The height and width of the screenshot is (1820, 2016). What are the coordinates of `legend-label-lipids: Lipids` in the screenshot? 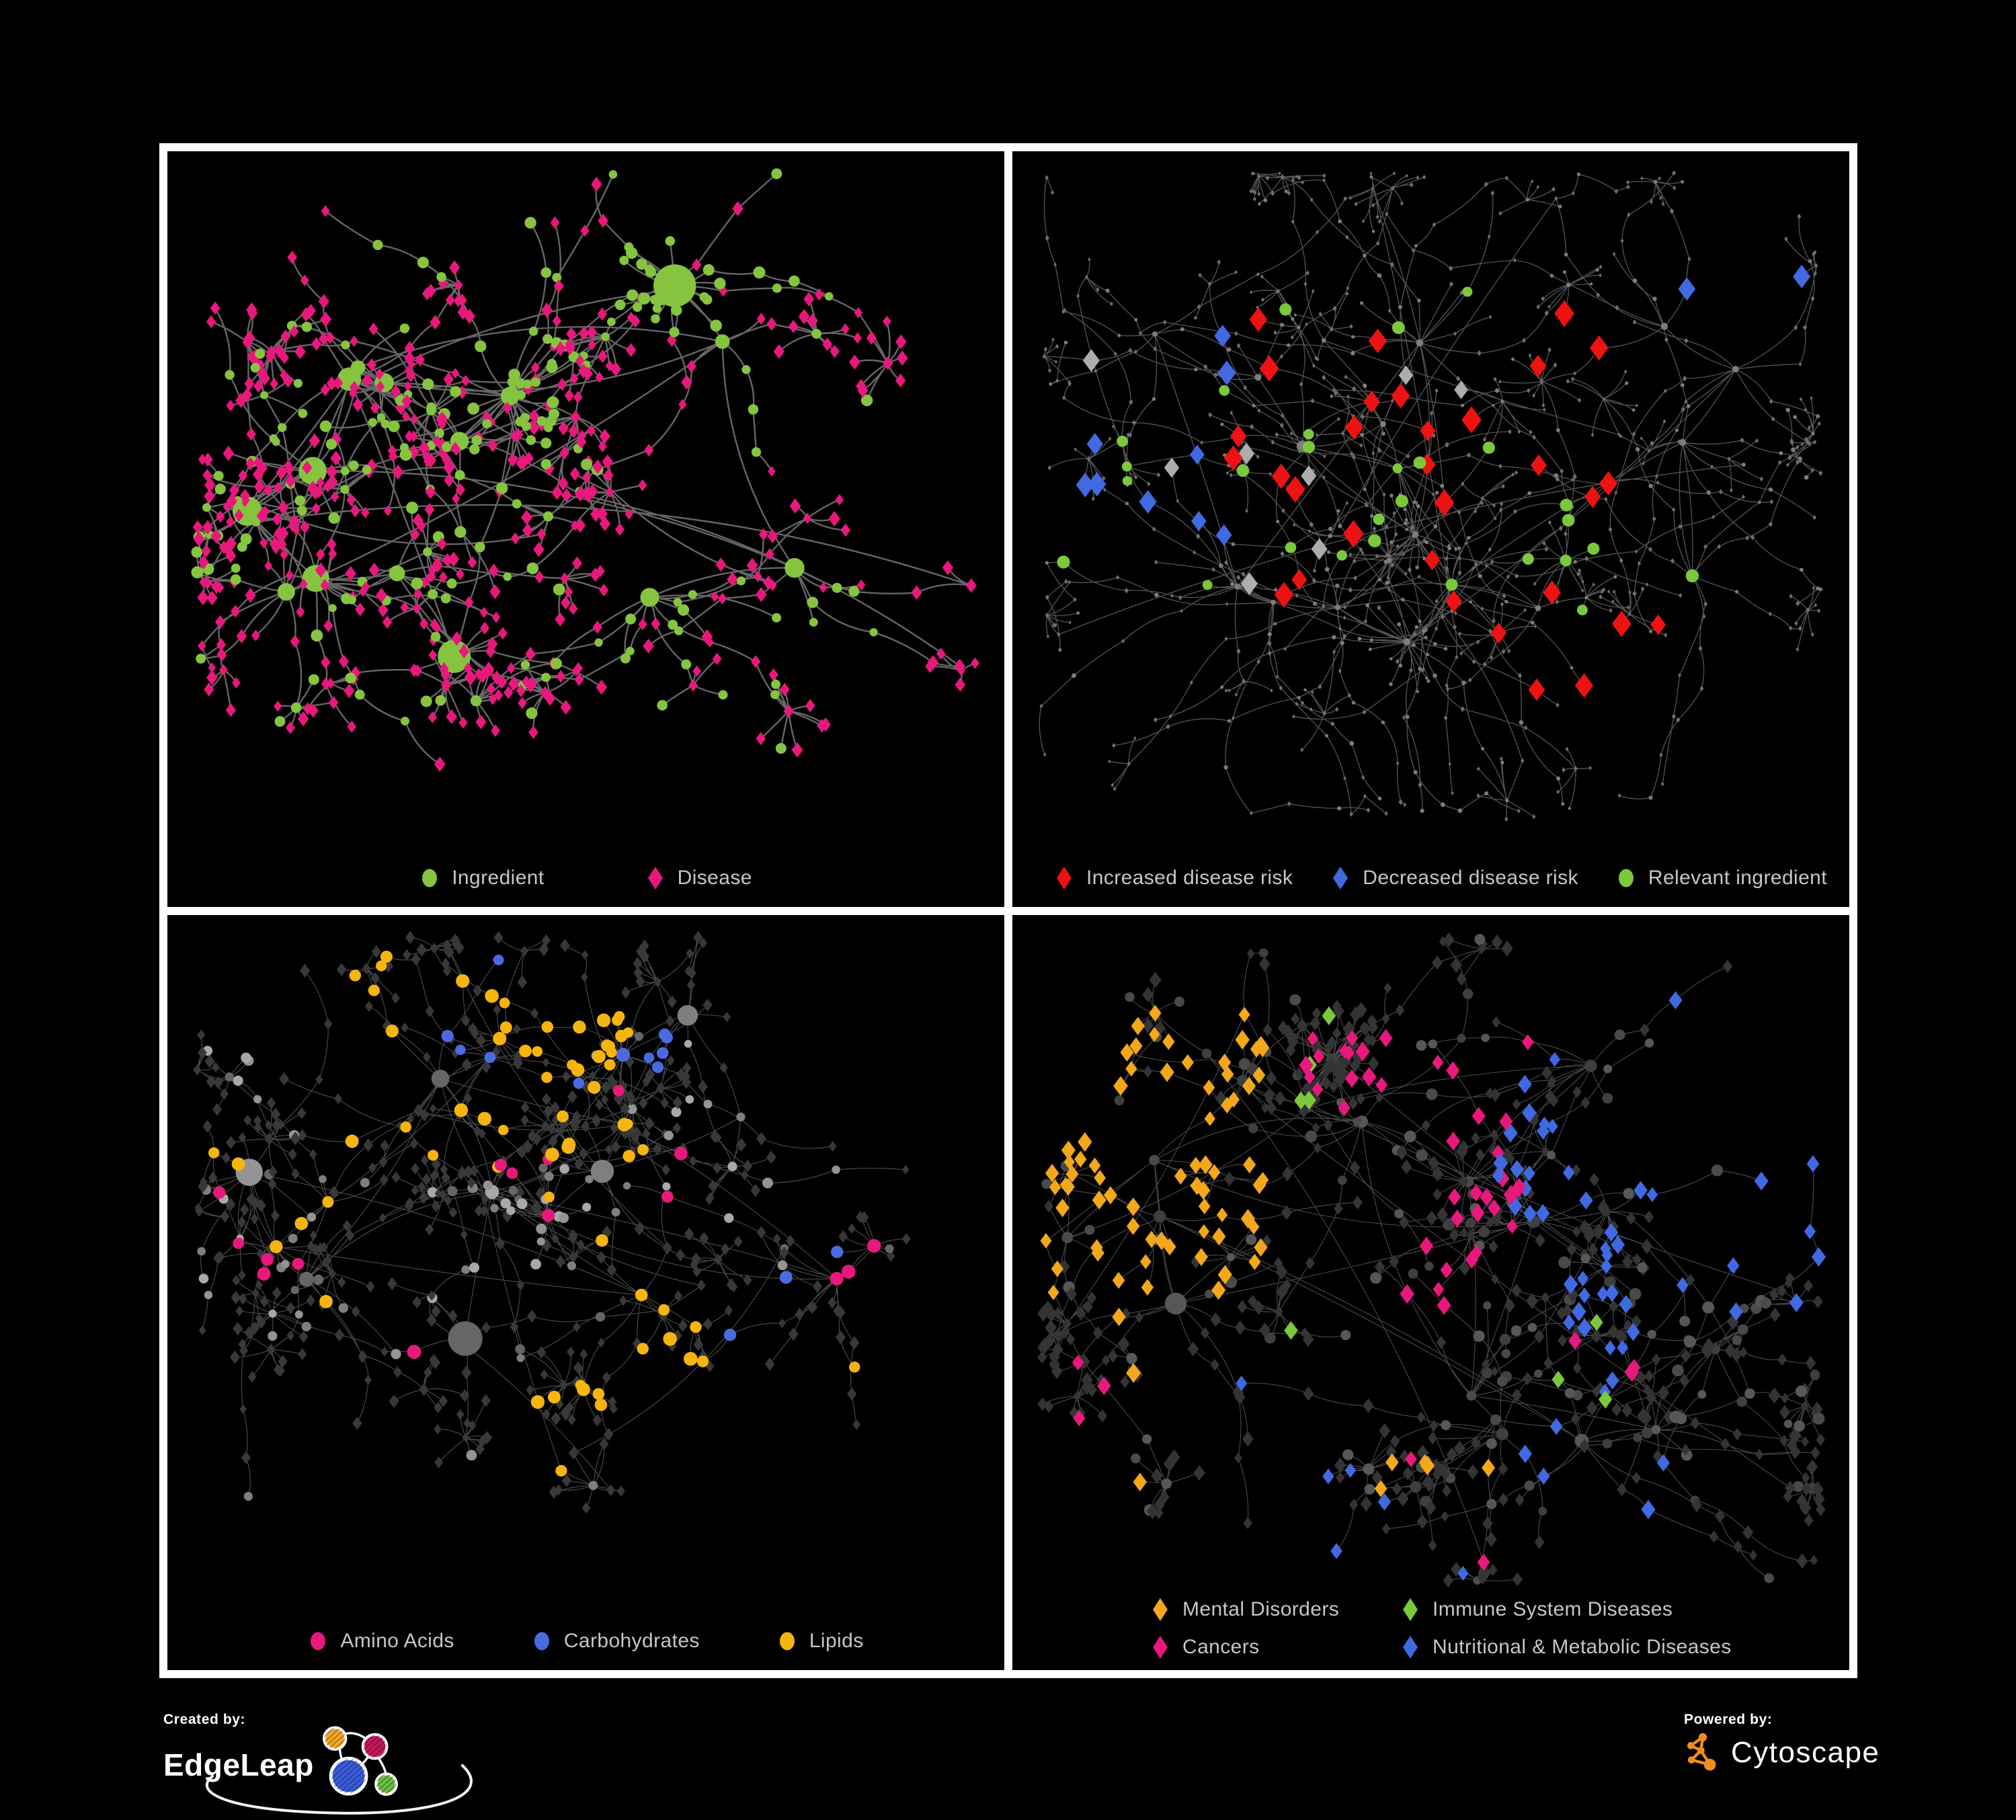 It's located at (836, 1641).